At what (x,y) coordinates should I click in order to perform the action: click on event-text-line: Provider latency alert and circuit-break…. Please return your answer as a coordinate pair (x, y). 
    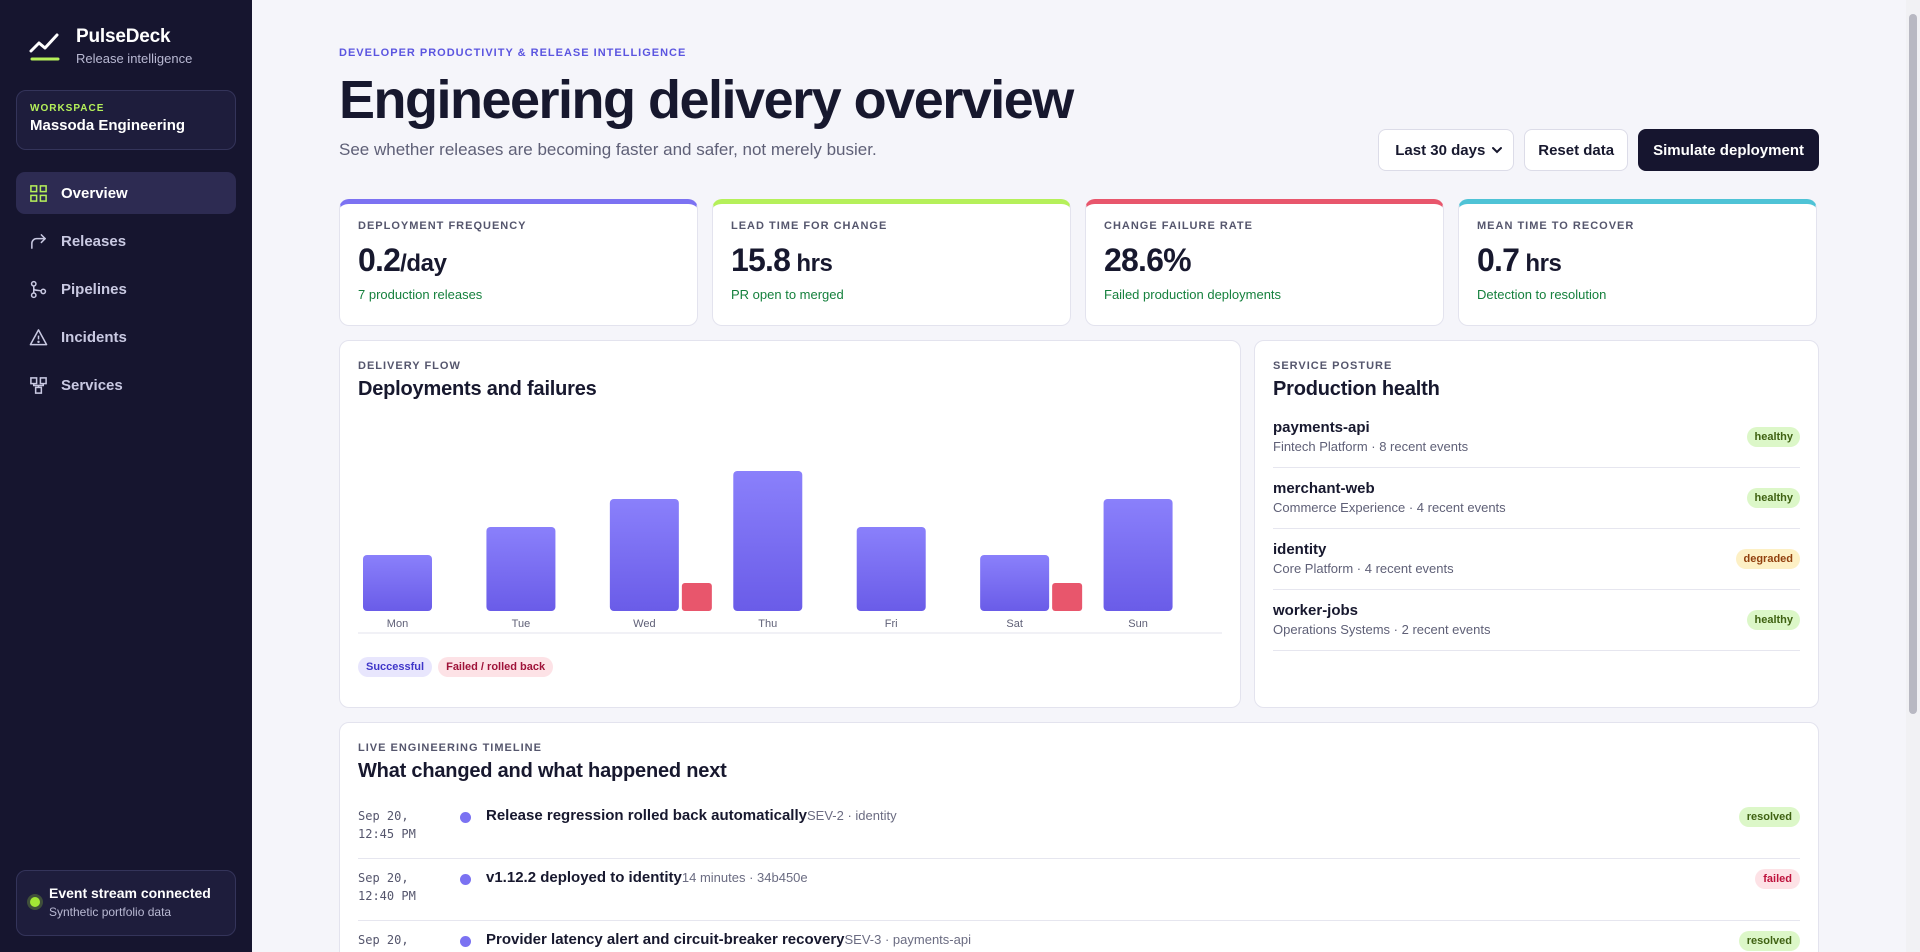
    Looking at the image, I should click on (728, 939).